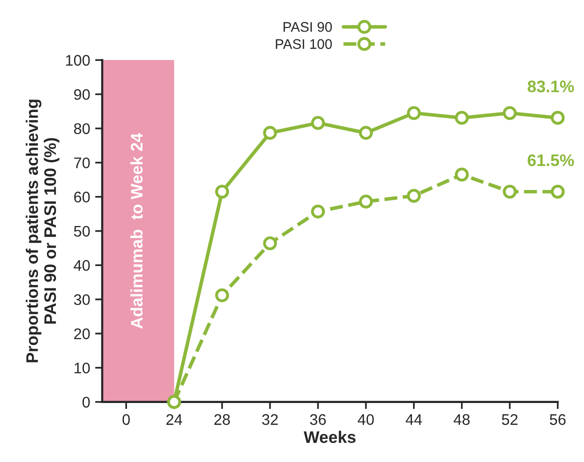 The width and height of the screenshot is (584, 462). What do you see at coordinates (78, 60) in the screenshot?
I see `y-tick-label: 100` at bounding box center [78, 60].